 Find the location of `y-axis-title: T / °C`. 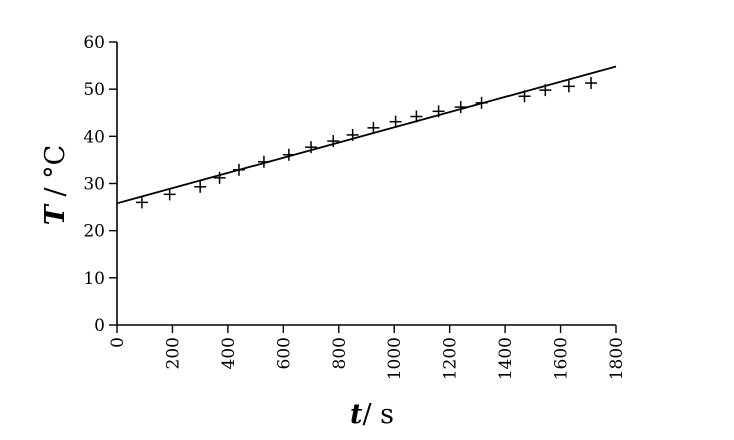

y-axis-title: T / °C is located at coordinates (55, 185).